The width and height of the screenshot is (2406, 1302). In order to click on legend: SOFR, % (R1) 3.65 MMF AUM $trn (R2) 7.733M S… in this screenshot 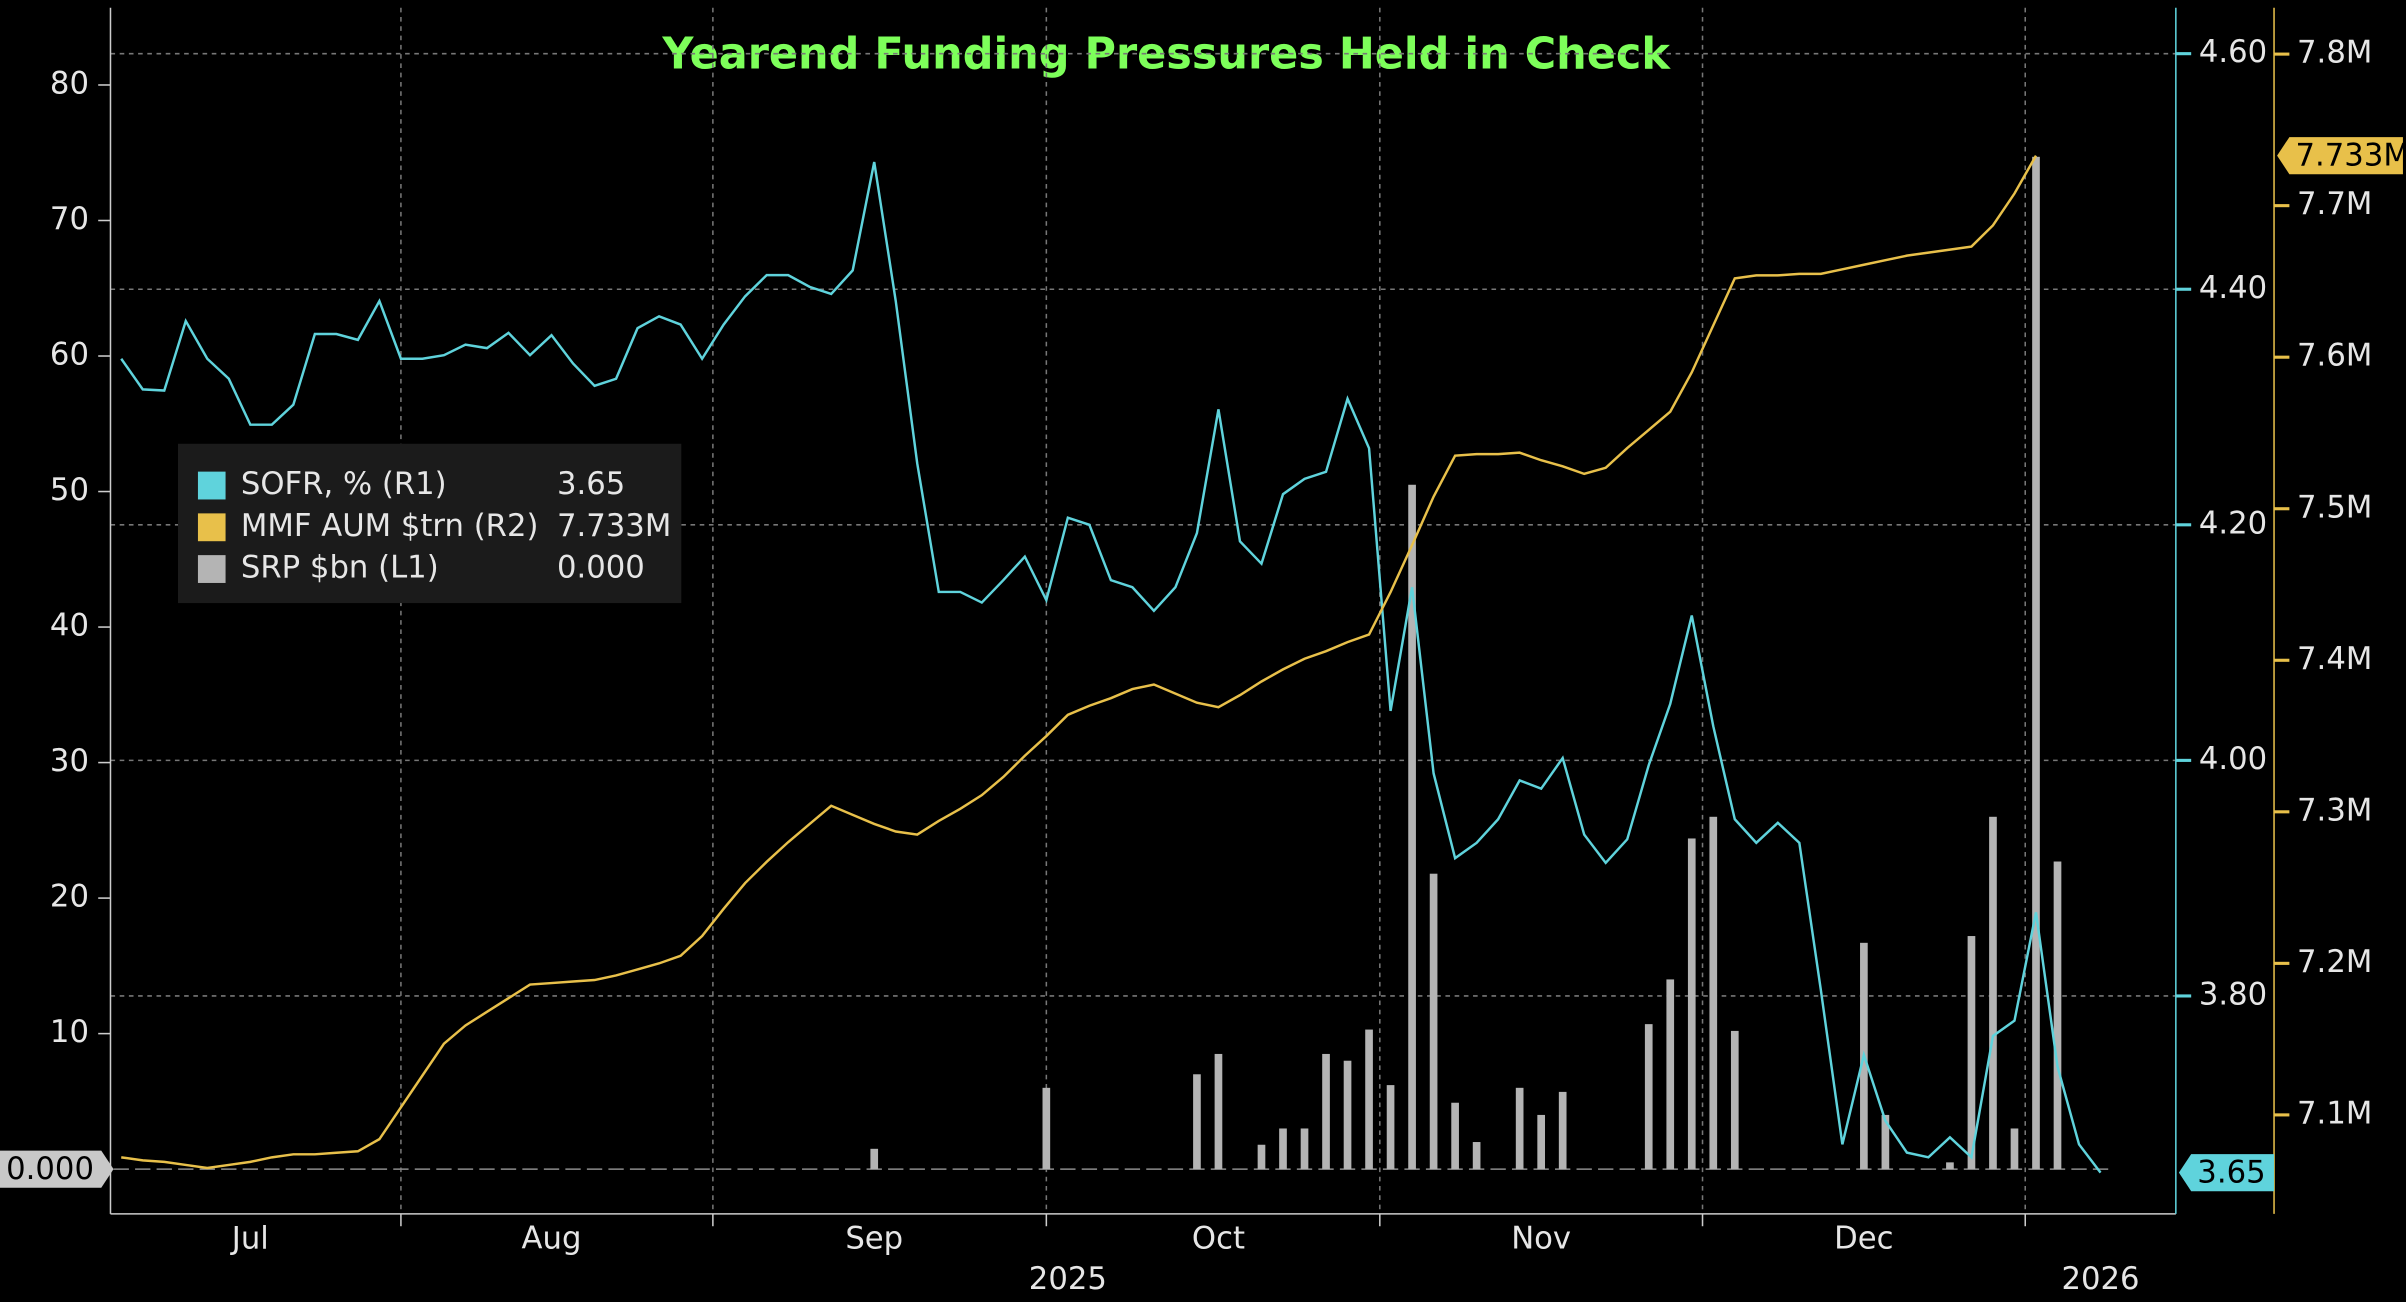, I will do `click(429, 523)`.